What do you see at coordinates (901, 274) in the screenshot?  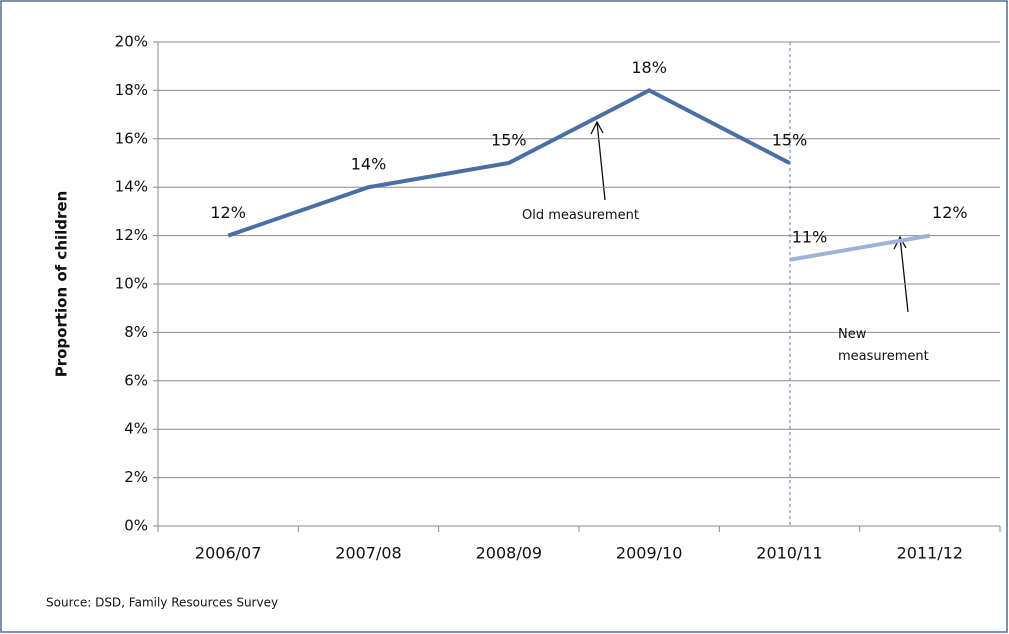 I see `arrow` at bounding box center [901, 274].